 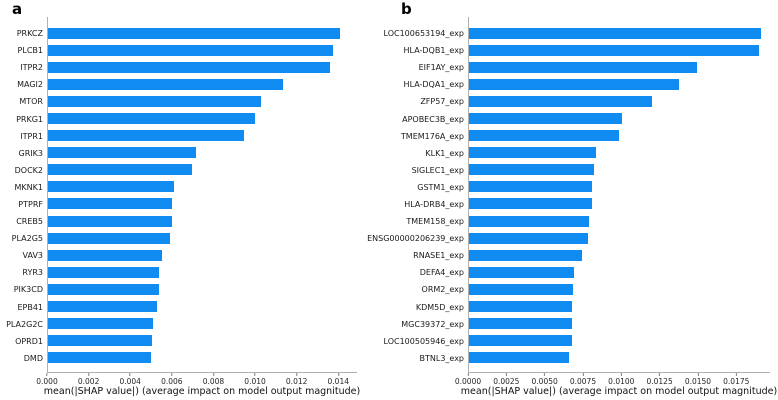 I want to click on y-tick-label: PLA2G5, so click(x=27, y=239).